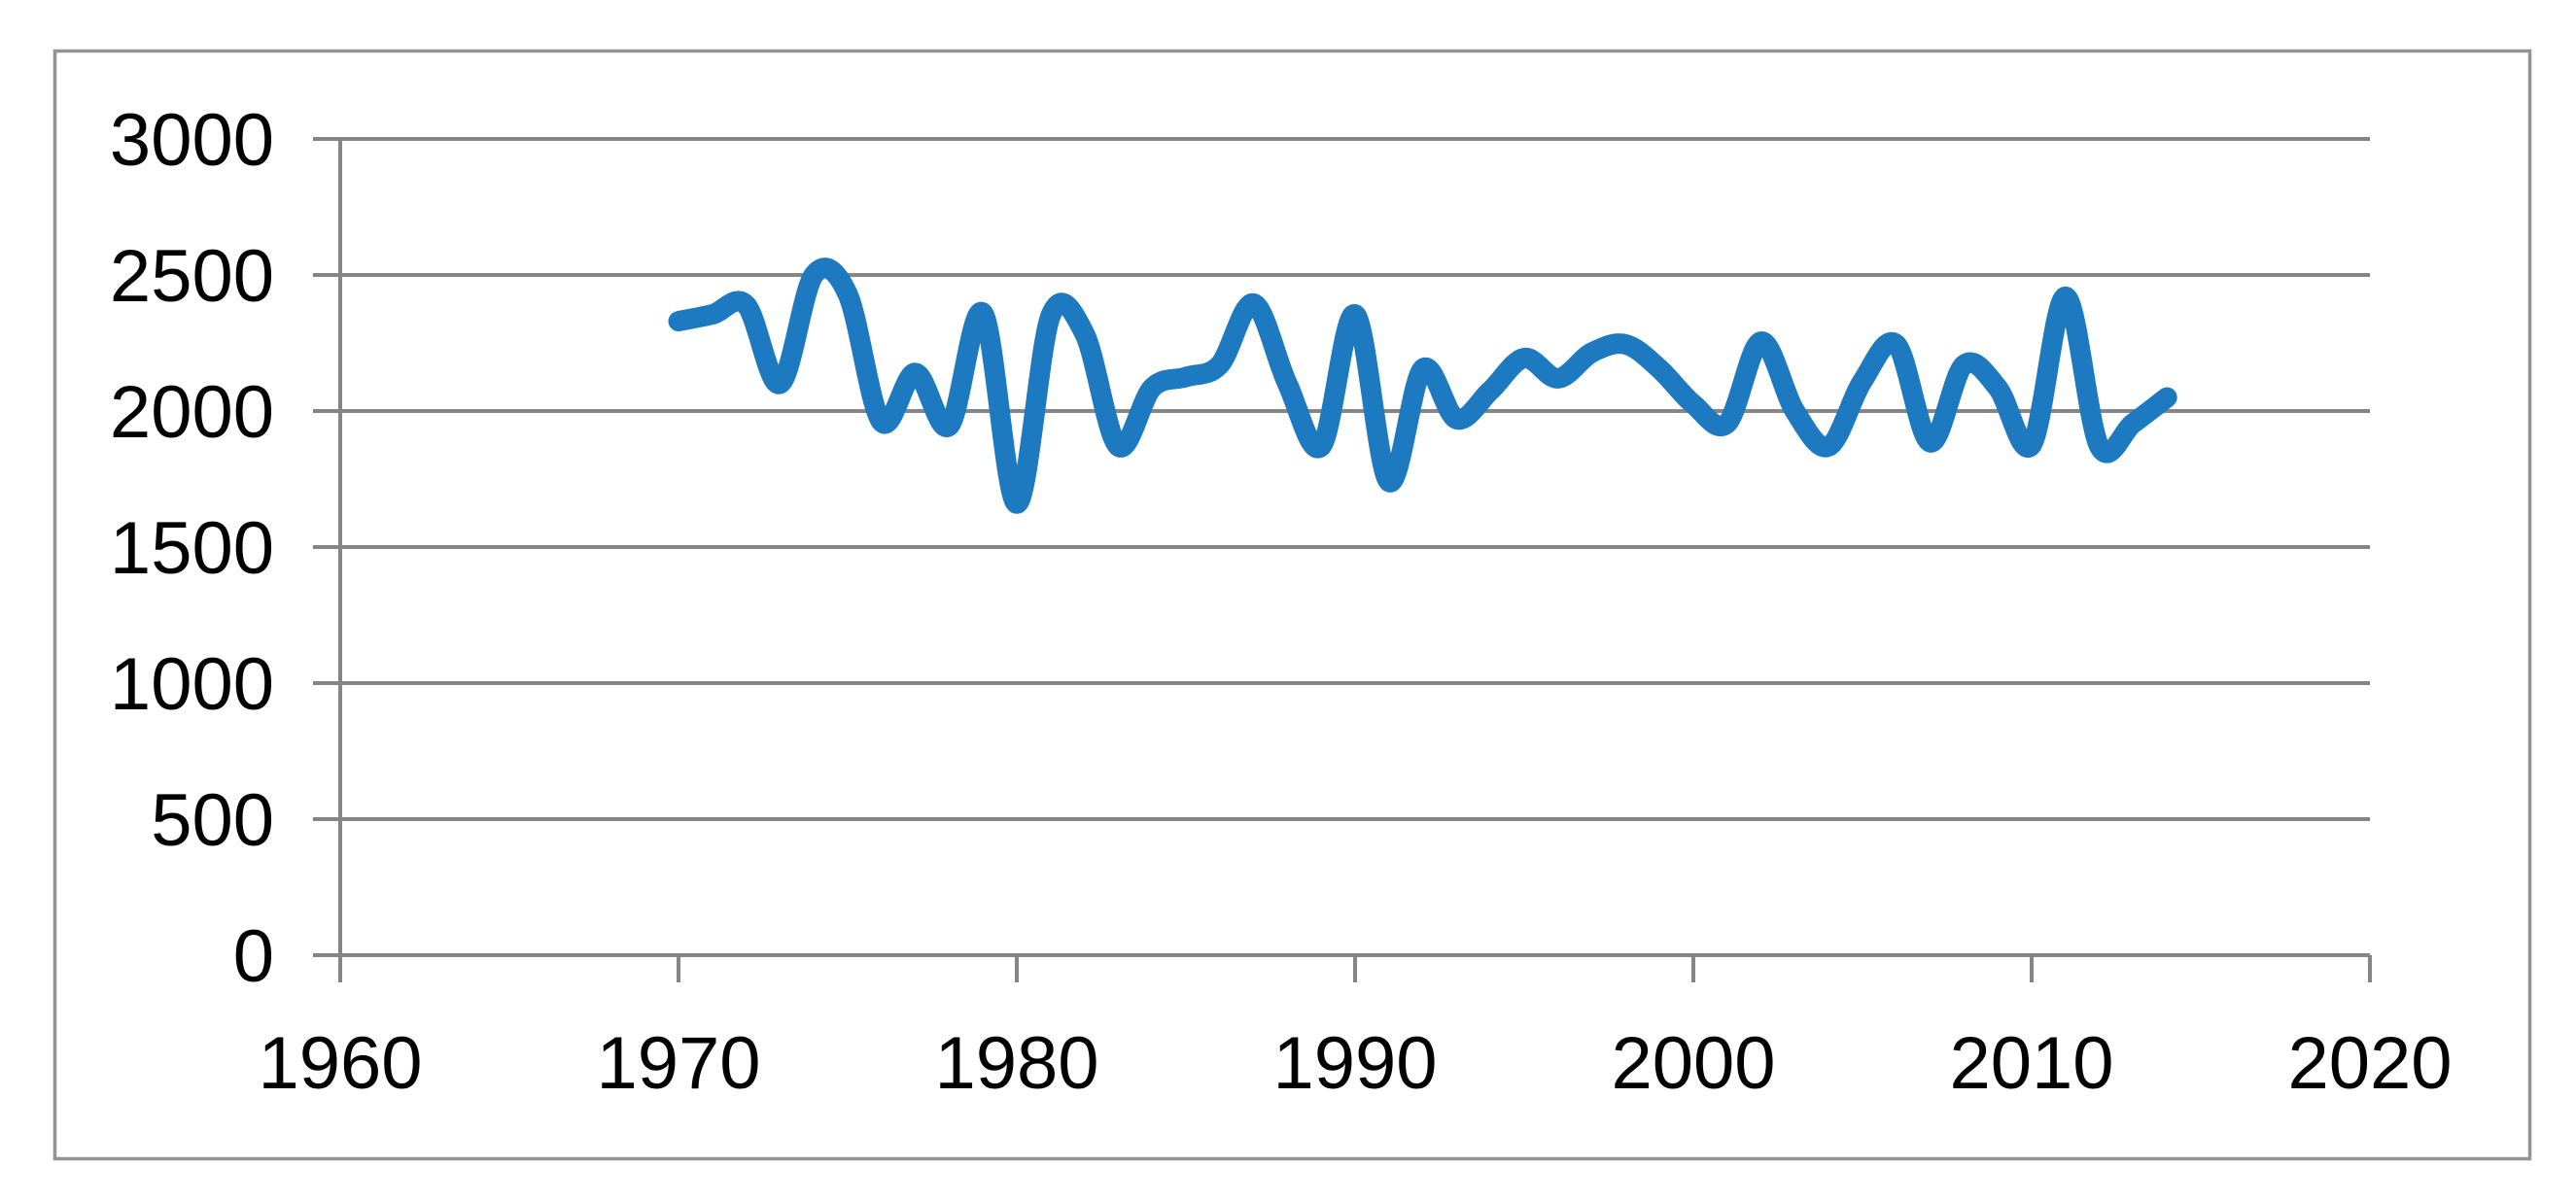 This screenshot has width=2576, height=1201. What do you see at coordinates (192, 276) in the screenshot?
I see `y-tick-label-2500: 2500` at bounding box center [192, 276].